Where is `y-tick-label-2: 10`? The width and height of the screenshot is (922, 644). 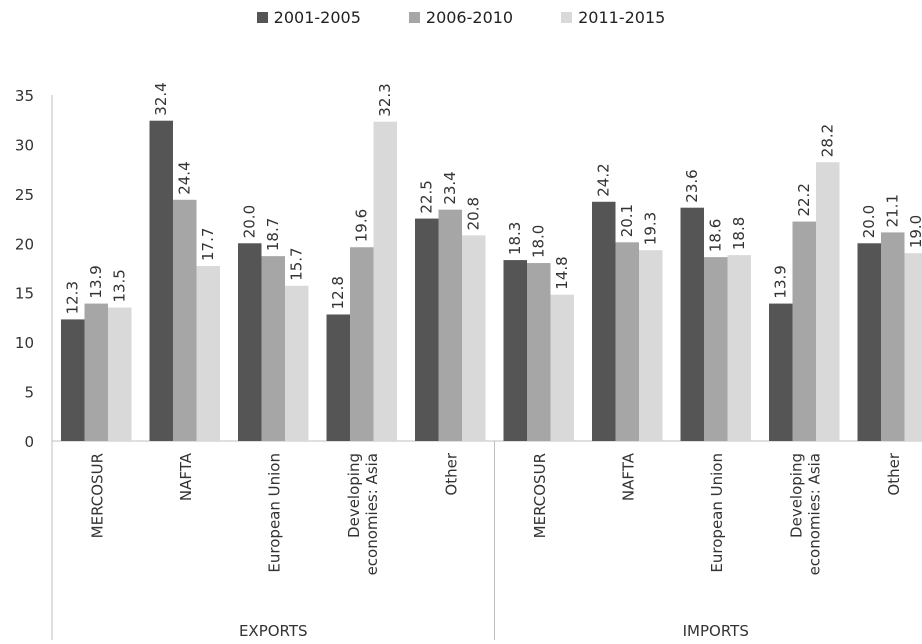 y-tick-label-2: 10 is located at coordinates (24, 343).